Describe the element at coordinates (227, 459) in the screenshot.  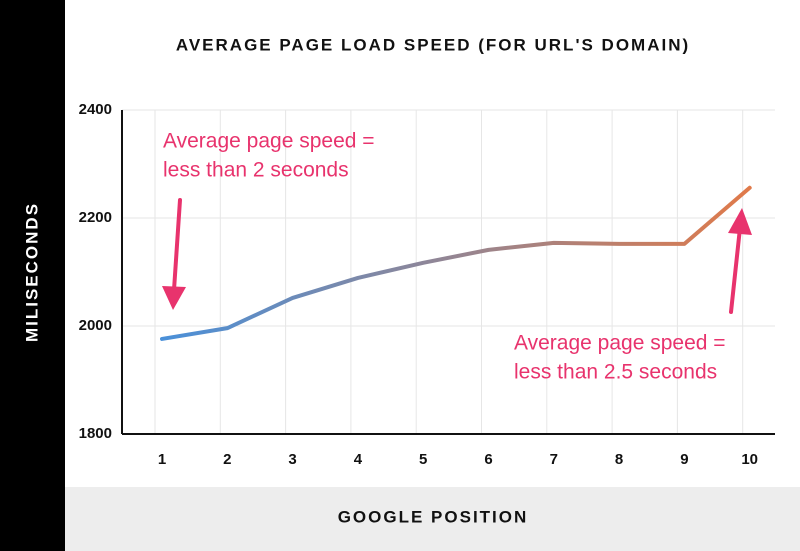
I see `x-tick-label: 2` at that location.